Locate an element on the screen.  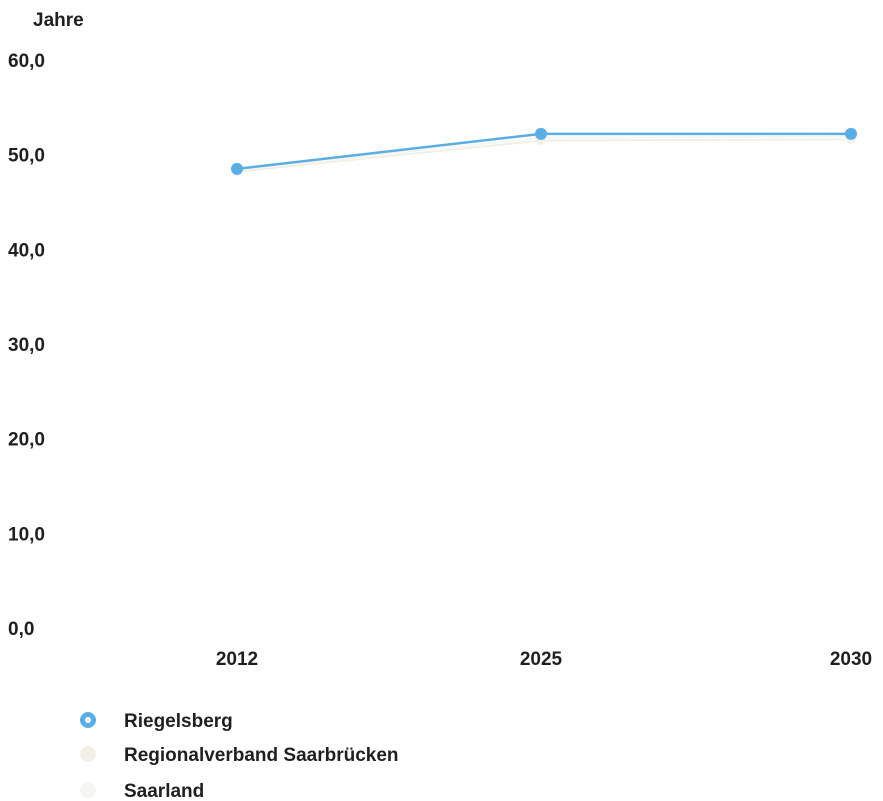
legend-label: Regionalverband Saarbrücken is located at coordinates (261, 755).